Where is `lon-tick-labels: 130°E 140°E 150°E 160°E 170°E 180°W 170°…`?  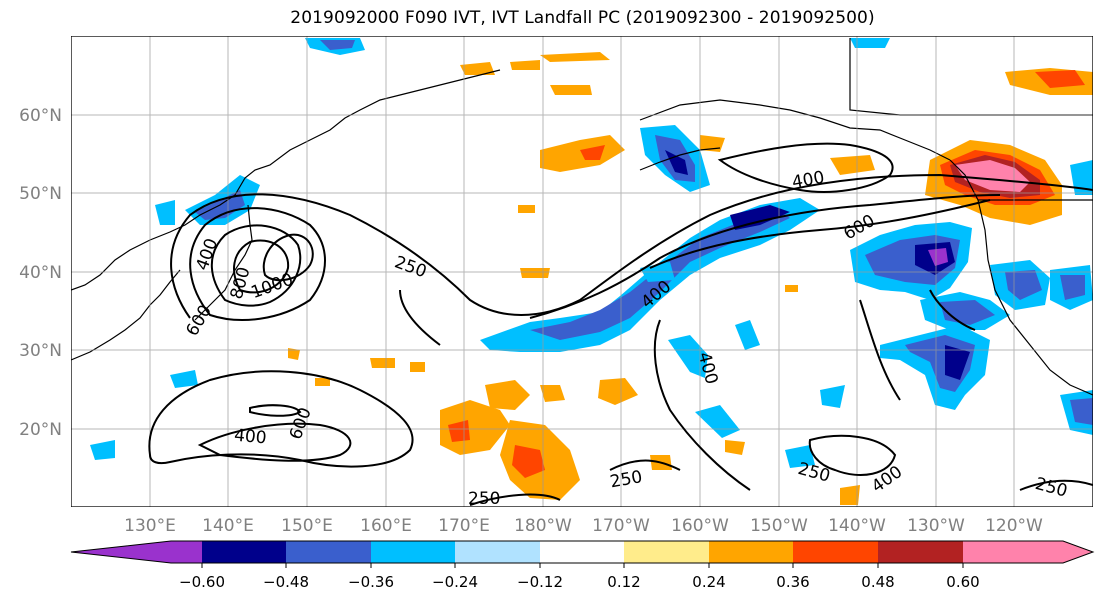
lon-tick-labels: 130°E 140°E 150°E 160°E 170°E 180°W 170°… is located at coordinates (583, 526).